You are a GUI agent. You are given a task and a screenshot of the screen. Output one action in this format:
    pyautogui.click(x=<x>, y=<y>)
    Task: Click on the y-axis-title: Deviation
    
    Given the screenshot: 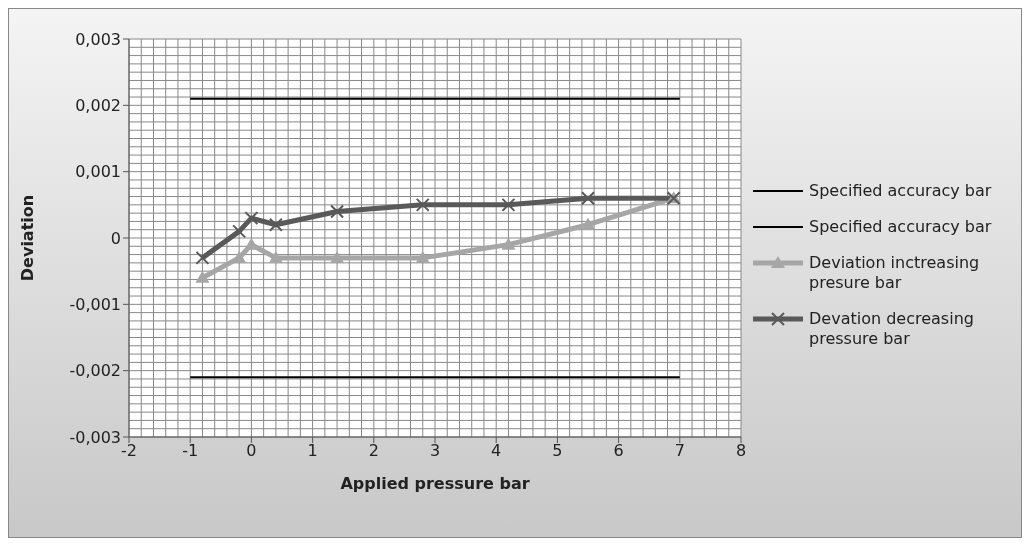 What is the action you would take?
    pyautogui.click(x=27, y=238)
    